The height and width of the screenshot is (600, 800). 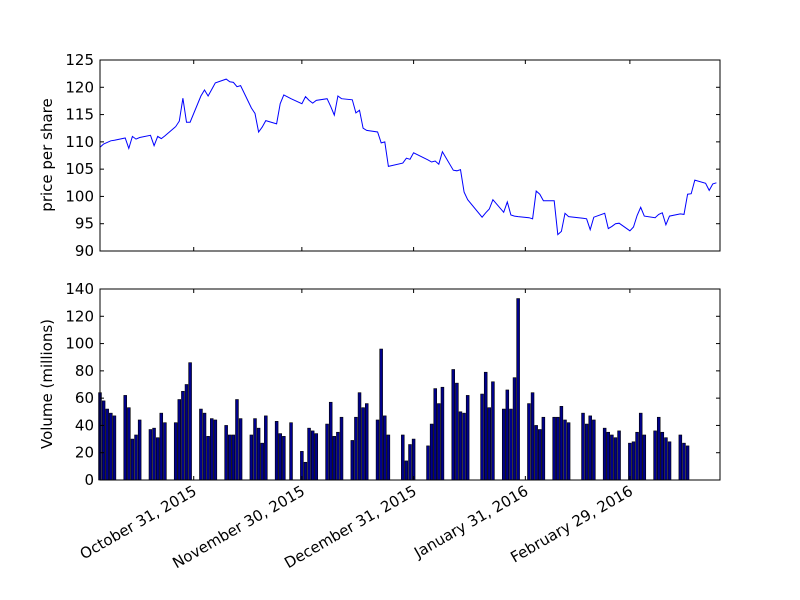 What do you see at coordinates (84, 371) in the screenshot?
I see `volume-ytick-label: 80` at bounding box center [84, 371].